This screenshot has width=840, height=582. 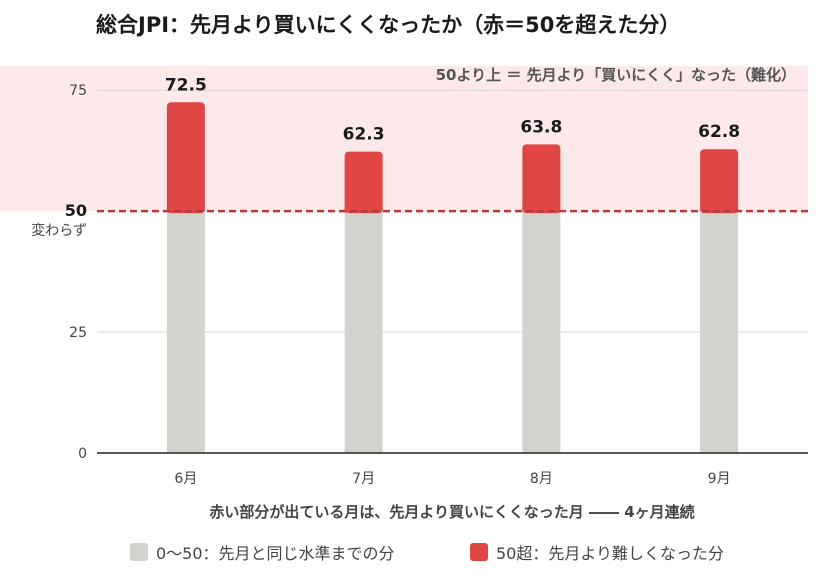 What do you see at coordinates (420, 555) in the screenshot?
I see `legend: 0〜50：先月と同じ水準までの分 50超：先月より難しくなった分` at bounding box center [420, 555].